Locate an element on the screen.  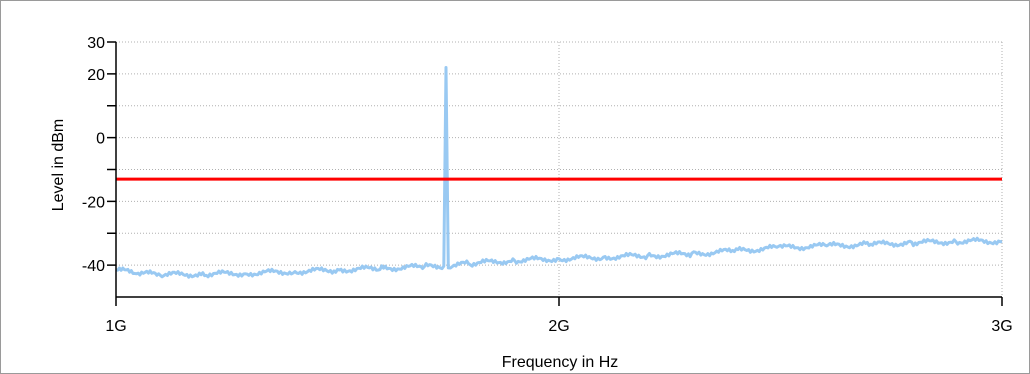
y-tick-label: -40 is located at coordinates (93, 266).